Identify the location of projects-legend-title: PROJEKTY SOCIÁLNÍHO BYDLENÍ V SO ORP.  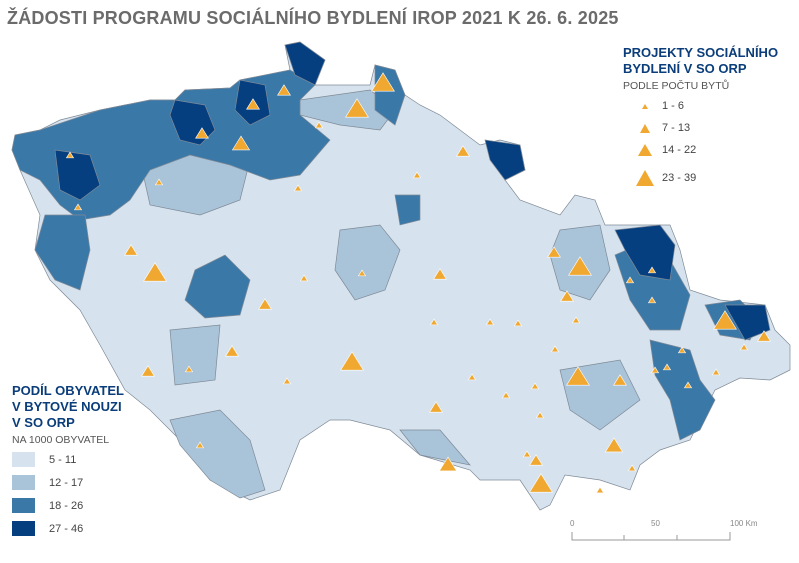
(700, 61).